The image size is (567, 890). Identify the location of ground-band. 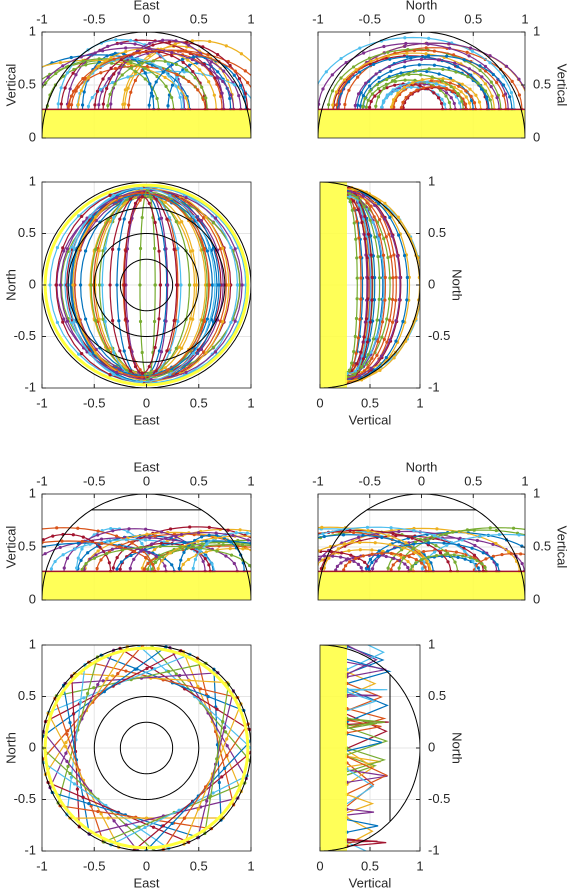
(421, 123).